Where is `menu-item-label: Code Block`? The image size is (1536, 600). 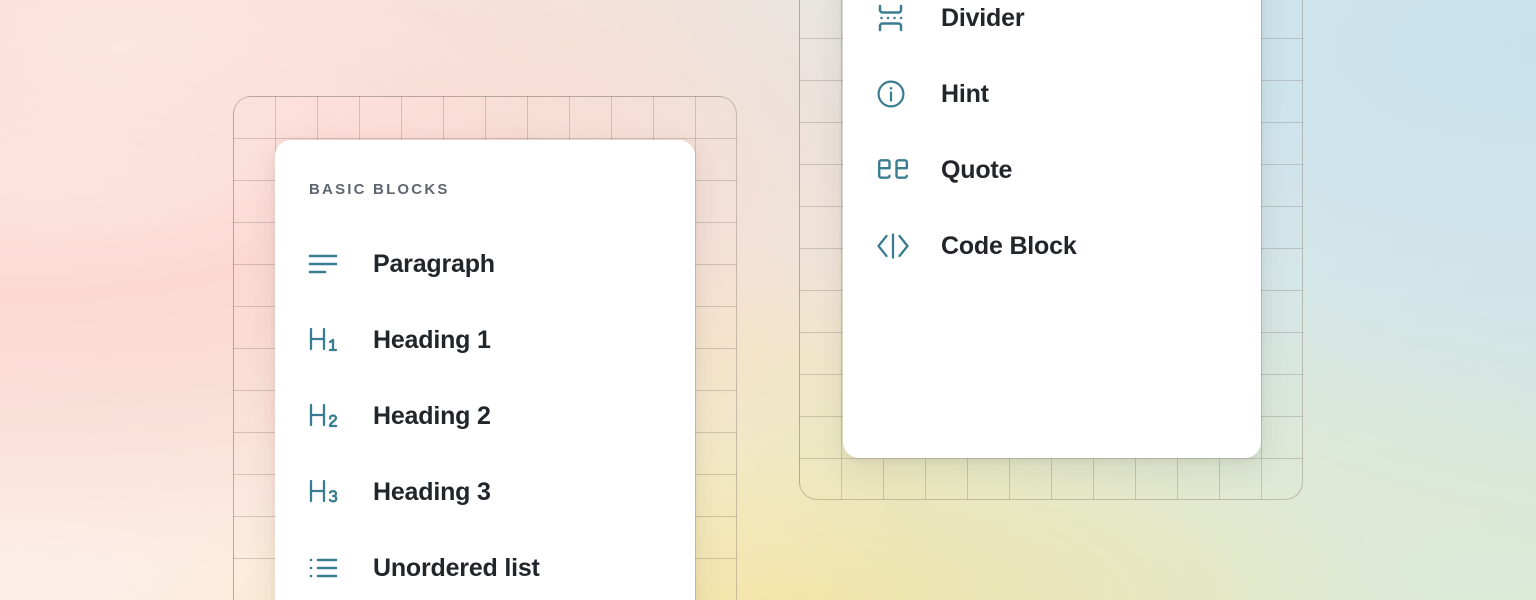
menu-item-label: Code Block is located at coordinates (1009, 245).